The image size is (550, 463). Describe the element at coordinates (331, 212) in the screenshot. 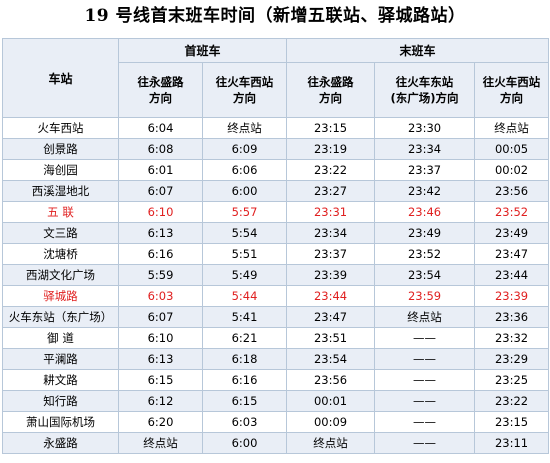

I see `last-yongshenglu-cell: 23:31` at that location.